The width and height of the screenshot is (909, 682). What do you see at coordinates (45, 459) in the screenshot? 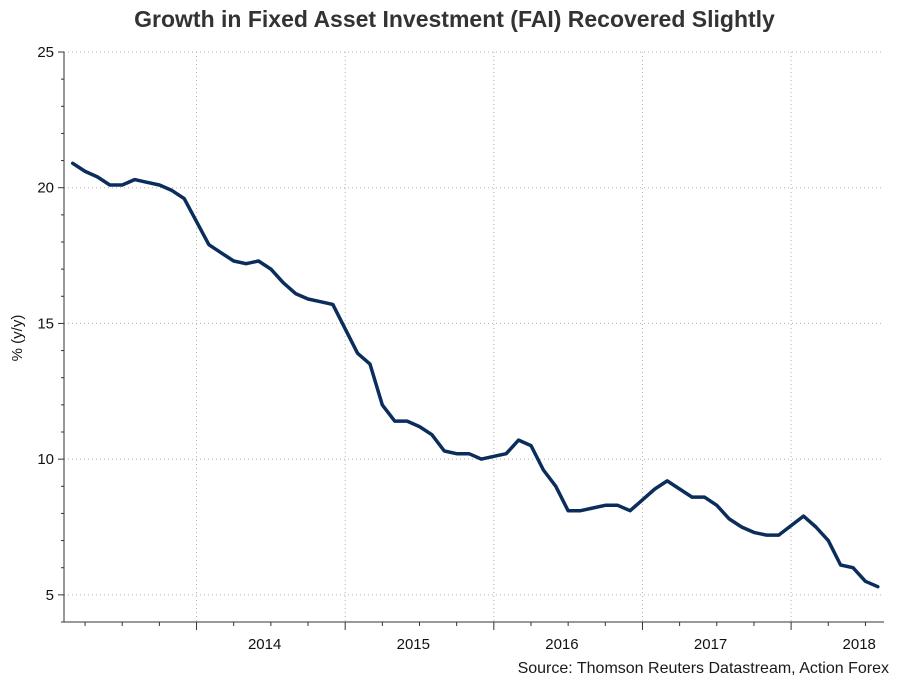
I see `y-tick-label: 10` at bounding box center [45, 459].